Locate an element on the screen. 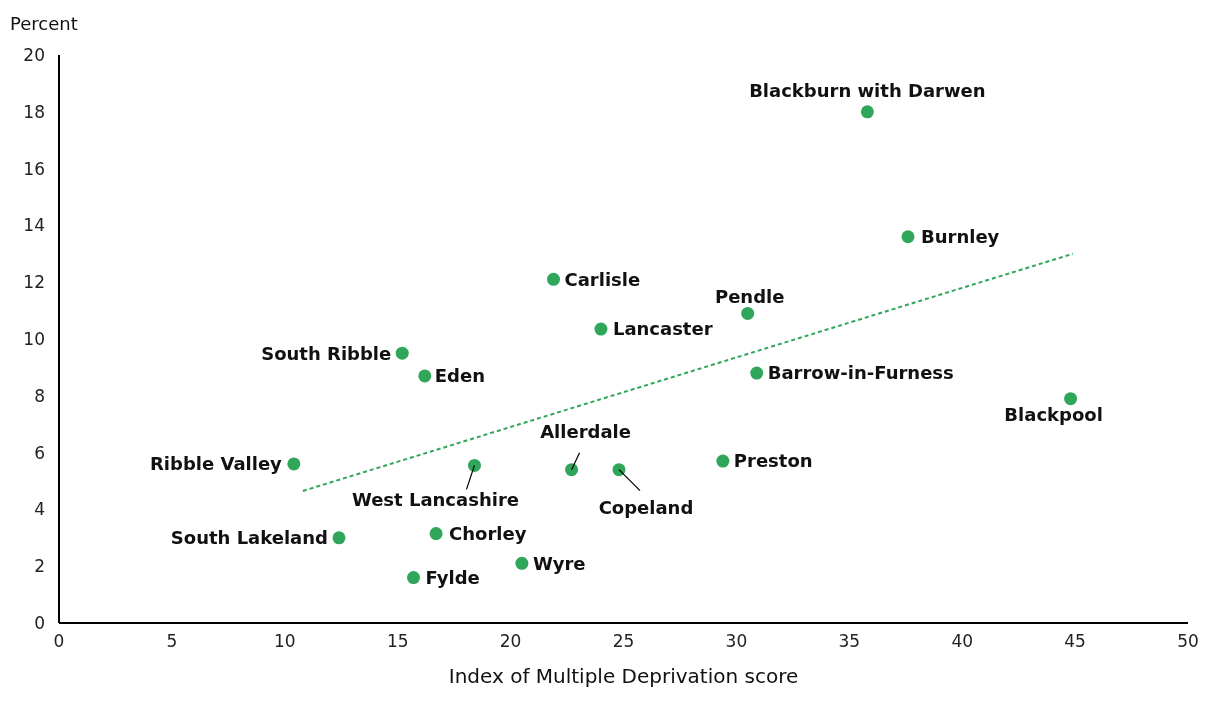 Image resolution: width=1213 pixels, height=704 pixels. y-tick-label: 20 is located at coordinates (34, 54).